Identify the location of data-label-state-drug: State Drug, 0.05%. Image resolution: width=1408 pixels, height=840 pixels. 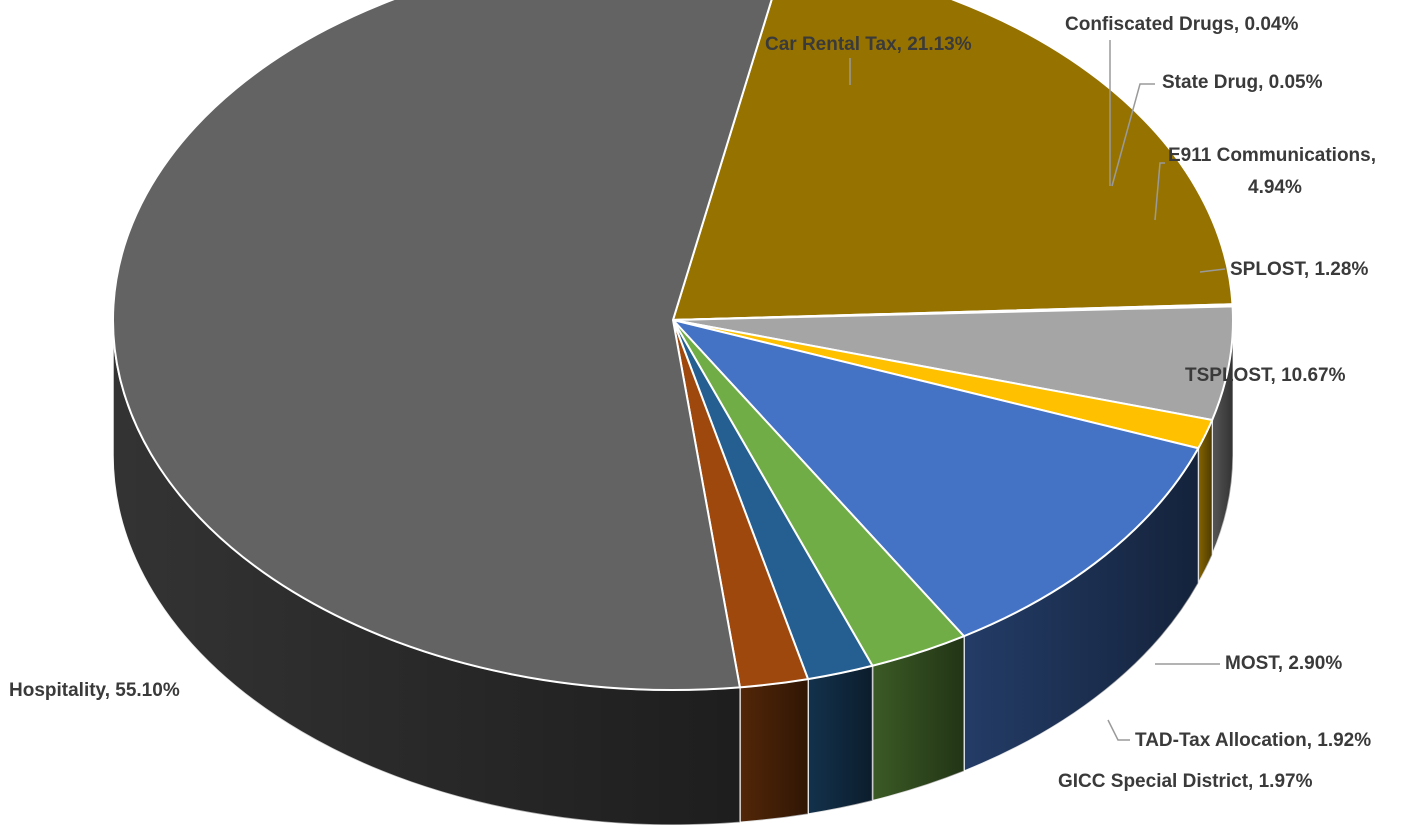
(1242, 82).